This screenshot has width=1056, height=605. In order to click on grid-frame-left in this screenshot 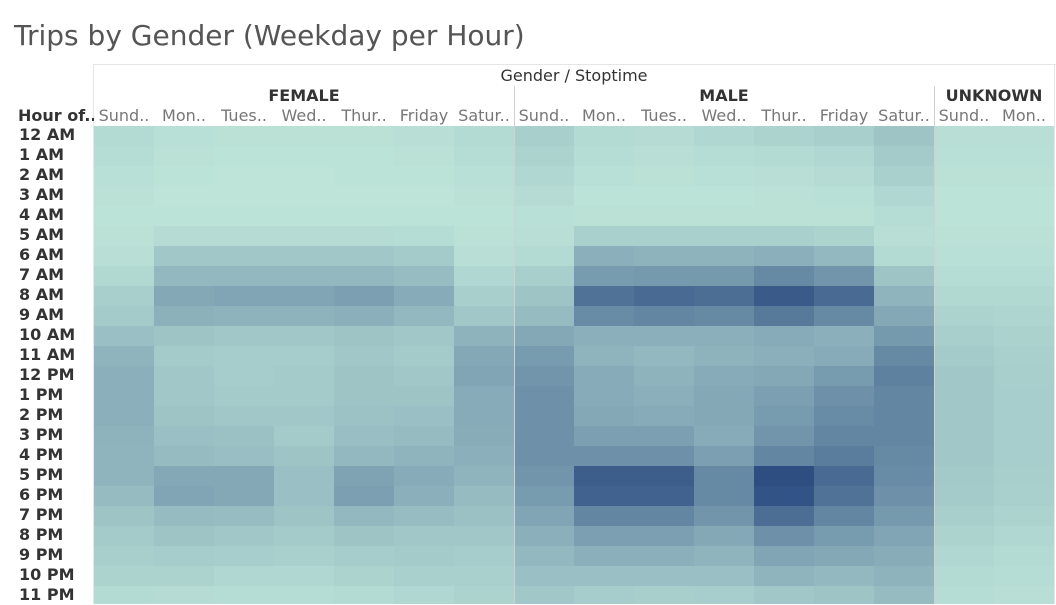, I will do `click(93, 334)`.